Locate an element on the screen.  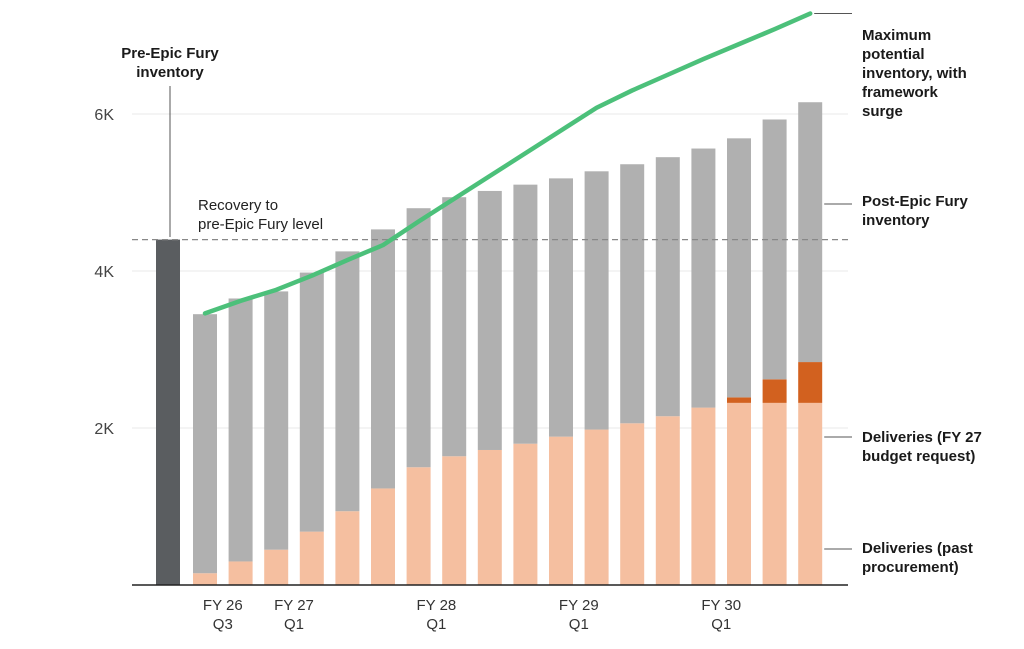
bar-16-past is located at coordinates (774, 493).